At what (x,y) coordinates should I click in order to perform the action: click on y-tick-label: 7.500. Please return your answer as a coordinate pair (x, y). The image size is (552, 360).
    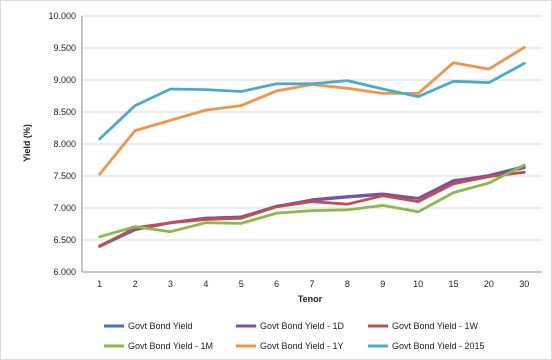
    Looking at the image, I should click on (64, 176).